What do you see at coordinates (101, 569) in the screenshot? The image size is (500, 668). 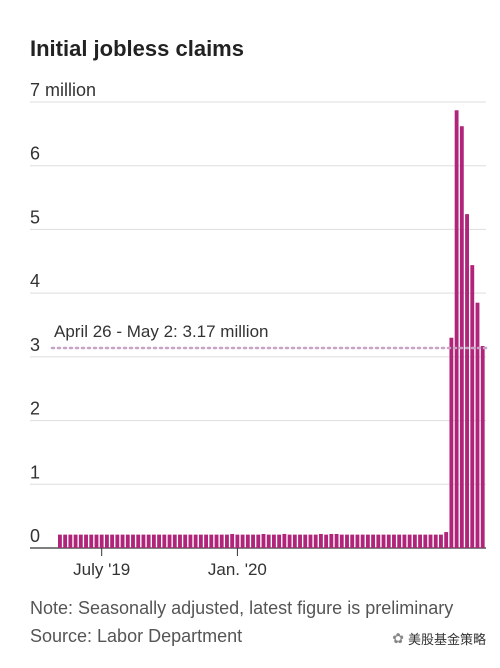 I see `x-tick-label: July '19` at bounding box center [101, 569].